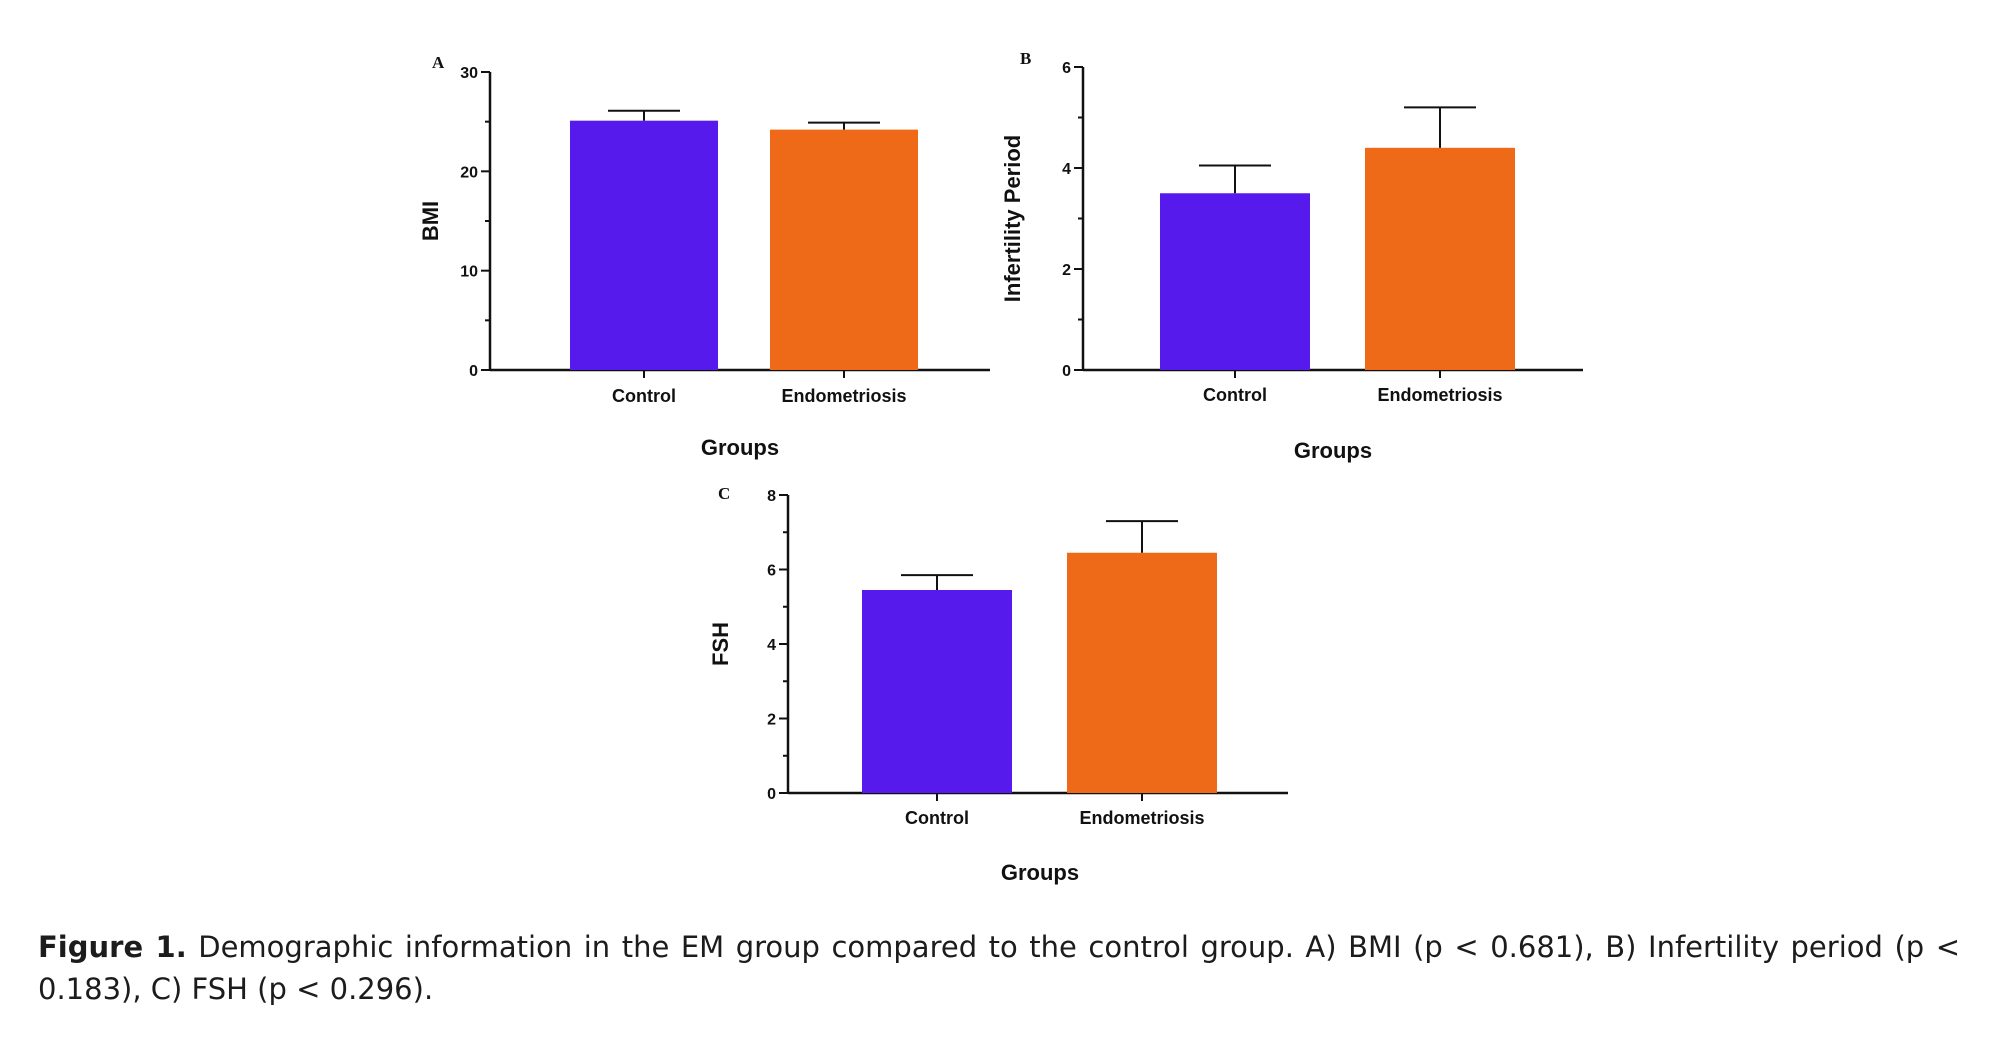  I want to click on fsh-bar-chart: C 0 2 4 6 8 FSH Control Endometriosis Groups, so click(998, 684).